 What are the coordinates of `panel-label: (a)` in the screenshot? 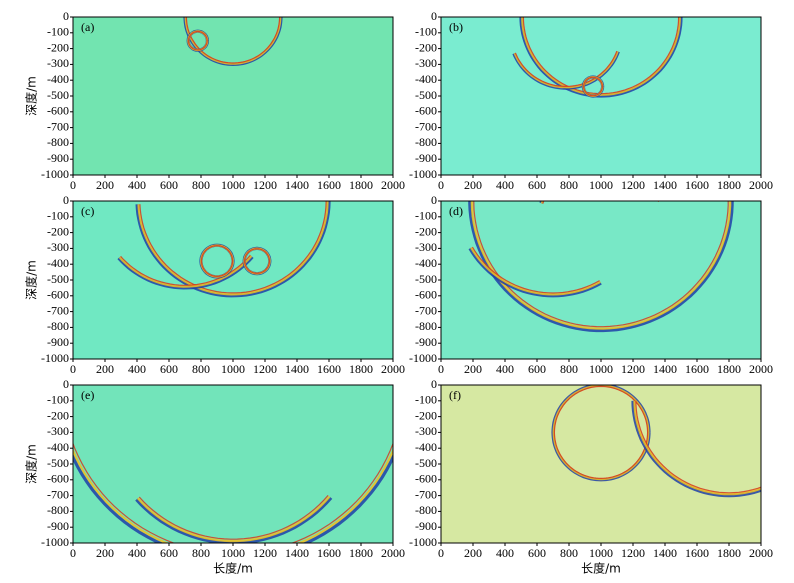 It's located at (87, 27).